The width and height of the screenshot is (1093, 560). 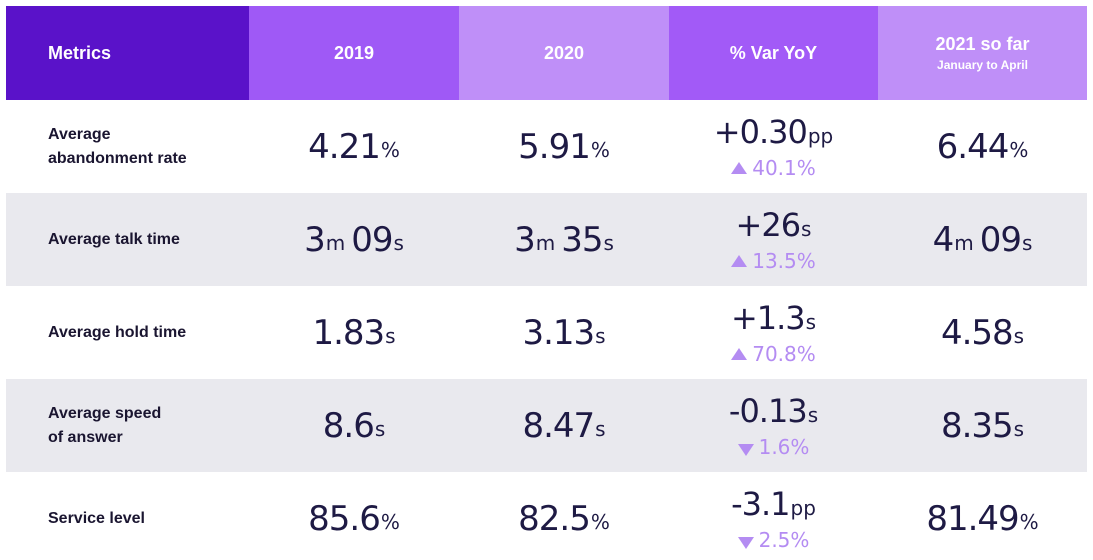 What do you see at coordinates (344, 518) in the screenshot?
I see `value-number: 85.6` at bounding box center [344, 518].